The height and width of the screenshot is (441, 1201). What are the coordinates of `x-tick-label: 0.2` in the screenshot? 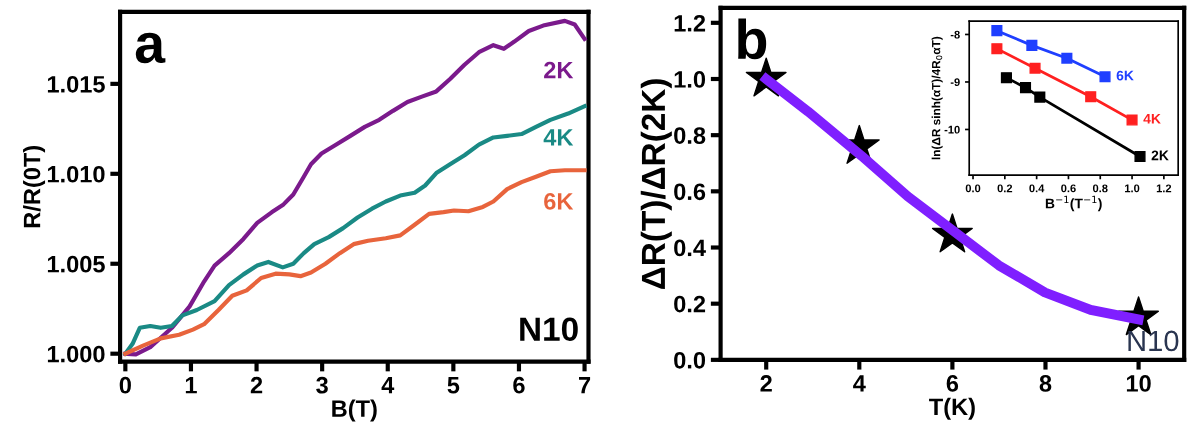 It's located at (1005, 188).